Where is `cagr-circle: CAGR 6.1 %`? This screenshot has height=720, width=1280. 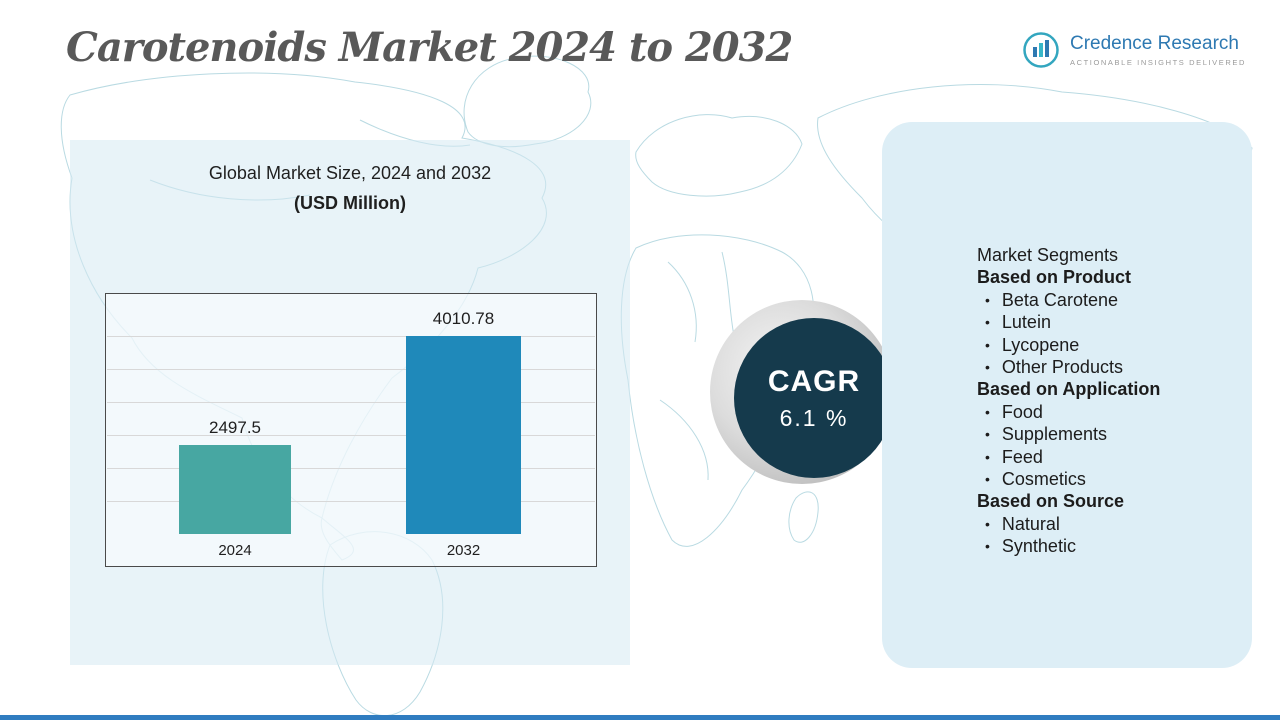 cagr-circle: CAGR 6.1 % is located at coordinates (814, 398).